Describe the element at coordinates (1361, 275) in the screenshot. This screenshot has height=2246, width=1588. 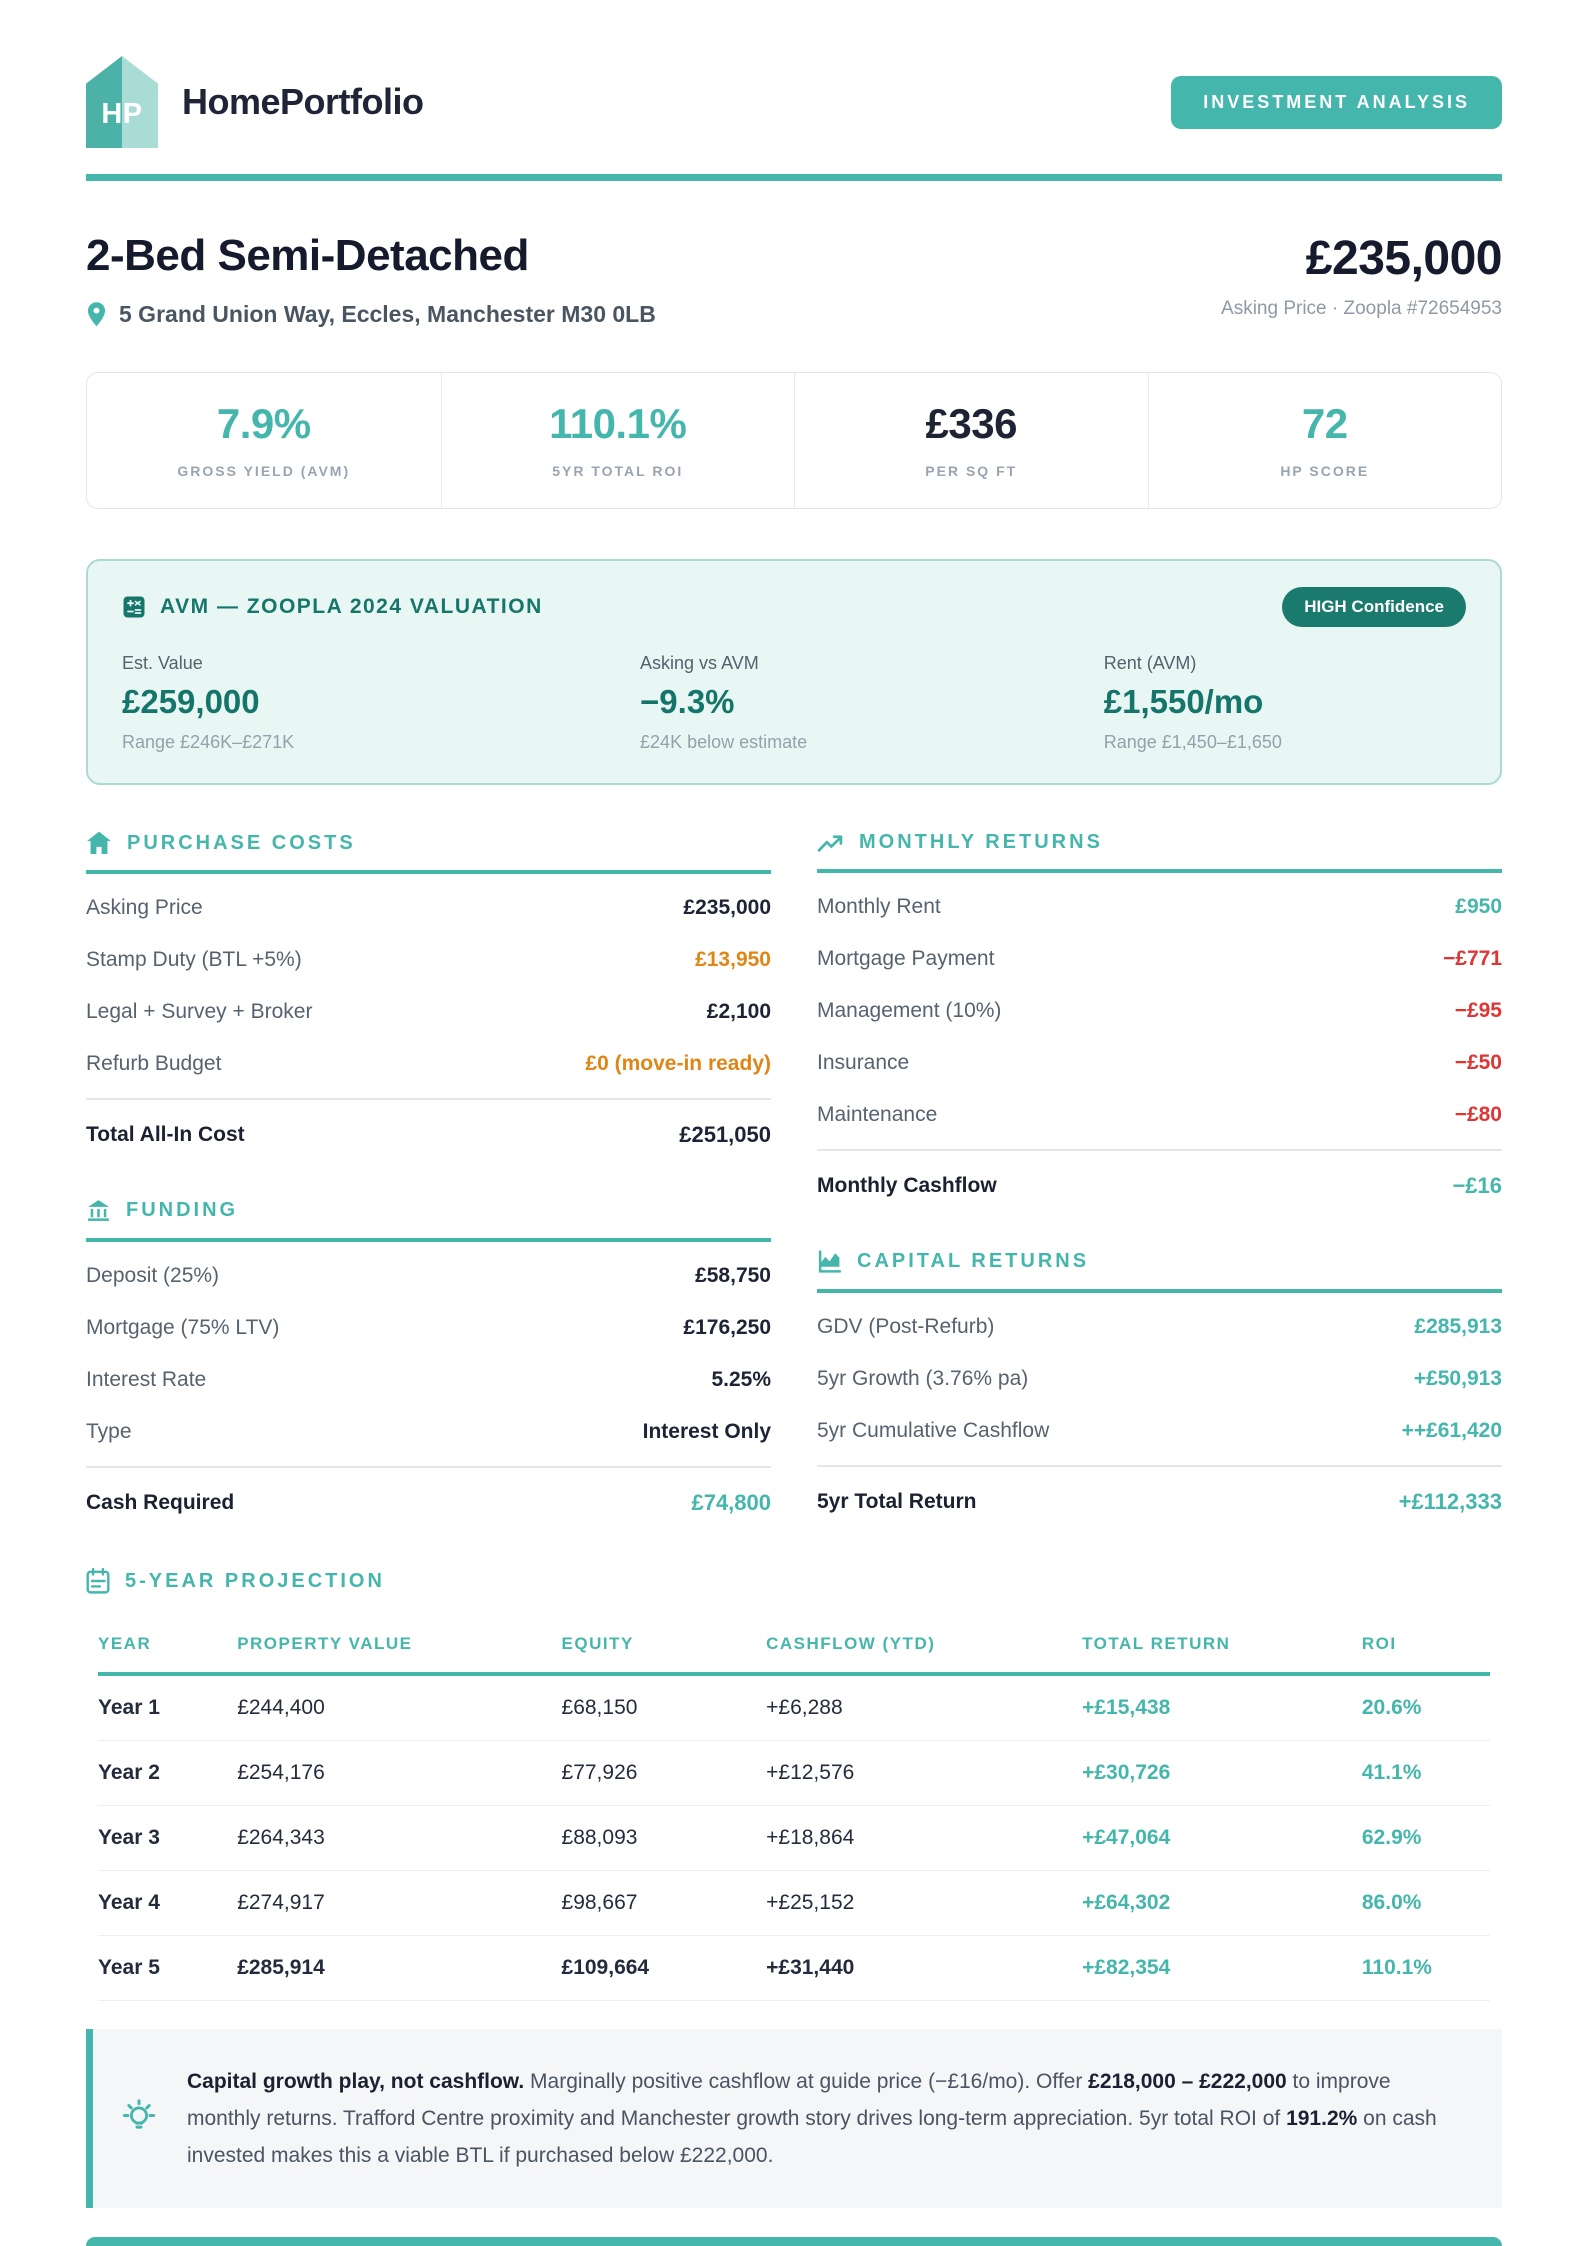
I see `price-block: £235,000 Asking Price · Zoopla #72654953` at that location.